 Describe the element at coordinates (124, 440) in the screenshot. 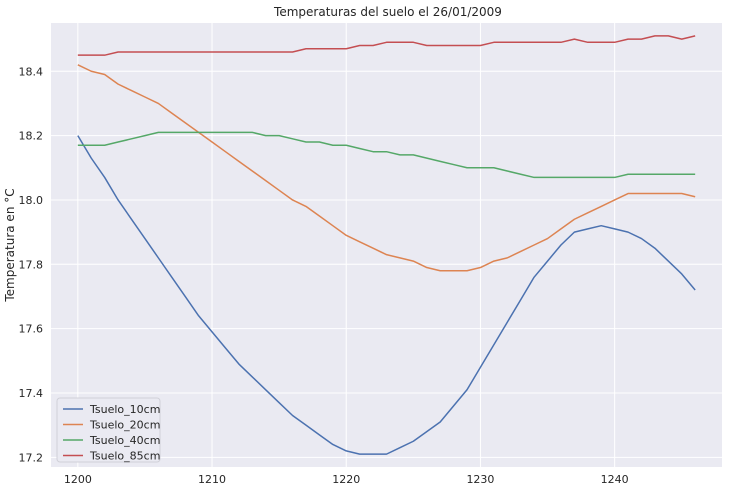

I see `legend-label-Tsuelo_40cm: Tsuelo_40cm` at that location.